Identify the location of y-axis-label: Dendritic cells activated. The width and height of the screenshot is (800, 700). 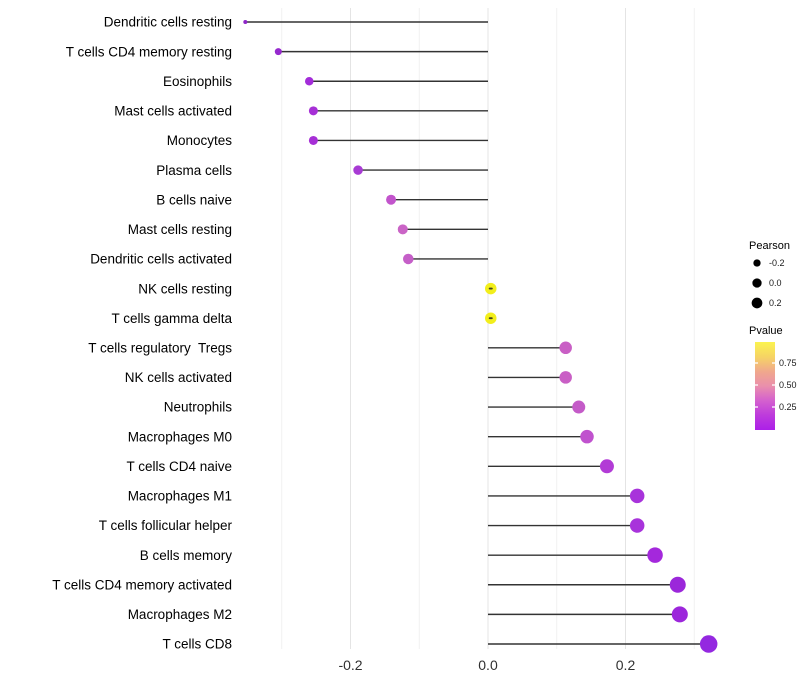
(161, 259).